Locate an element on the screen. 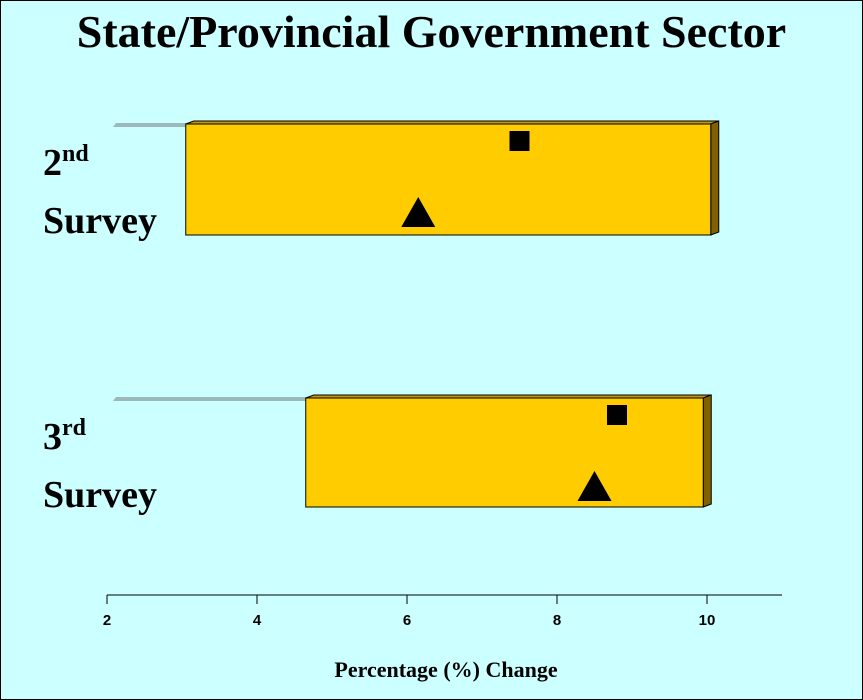 Image resolution: width=863 pixels, height=700 pixels. category-number: 2 is located at coordinates (52, 163).